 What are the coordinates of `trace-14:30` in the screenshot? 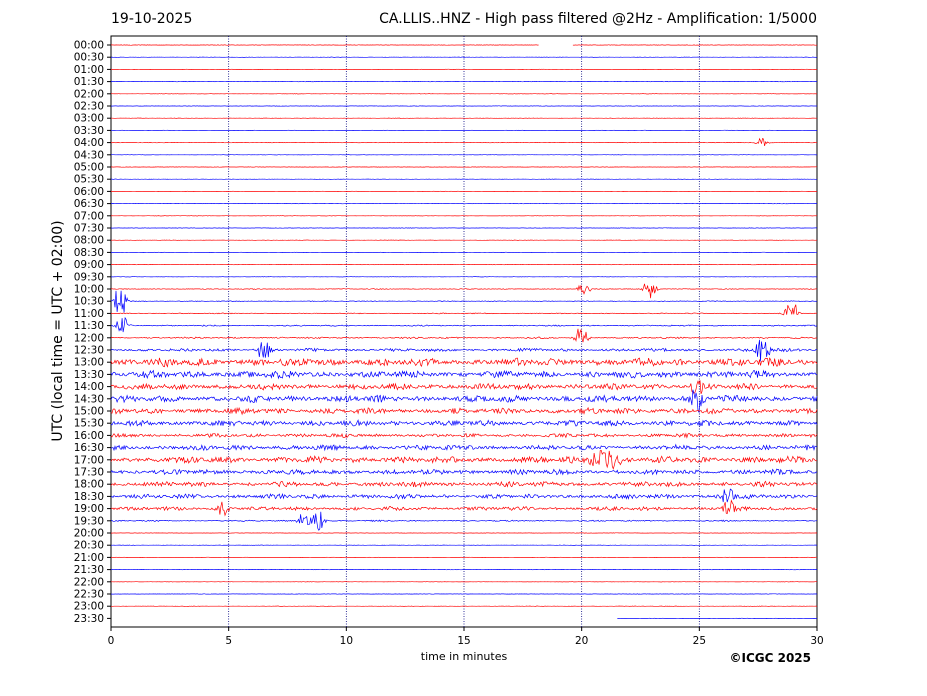 It's located at (464, 401).